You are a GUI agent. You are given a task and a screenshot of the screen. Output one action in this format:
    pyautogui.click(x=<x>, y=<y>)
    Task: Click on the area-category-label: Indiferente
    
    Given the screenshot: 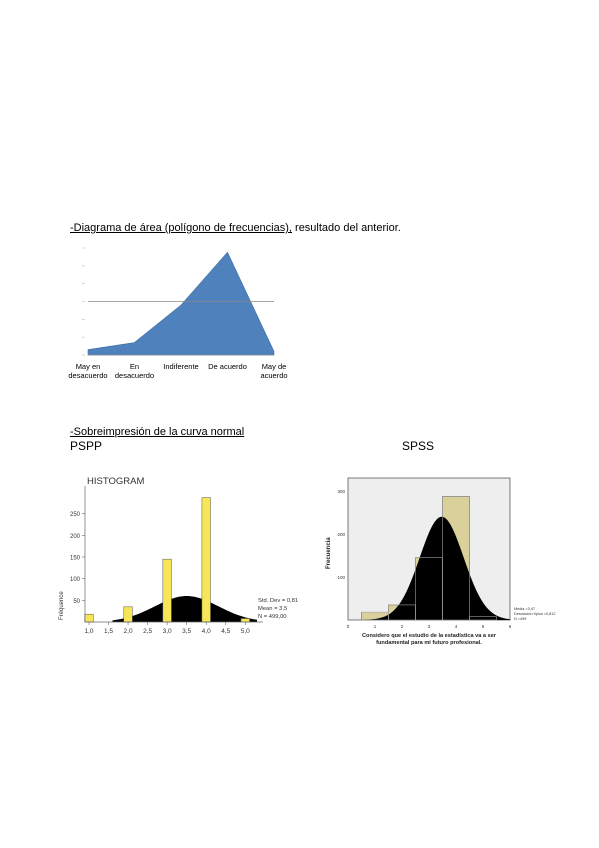 What is the action you would take?
    pyautogui.click(x=181, y=366)
    